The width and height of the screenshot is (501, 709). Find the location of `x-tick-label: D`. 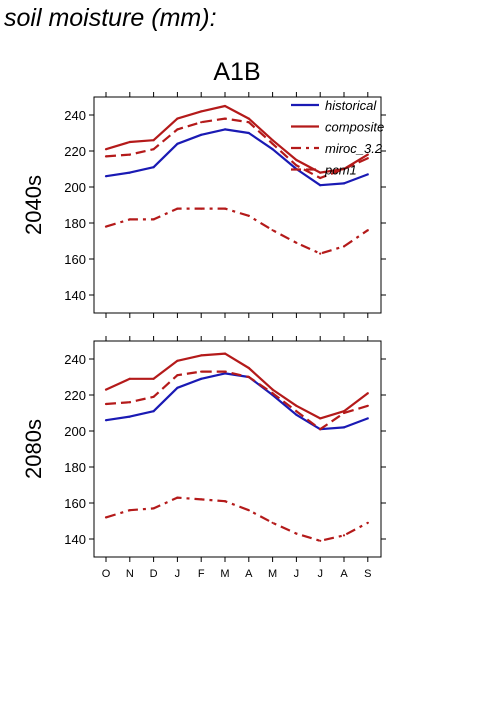

x-tick-label: D is located at coordinates (154, 574).